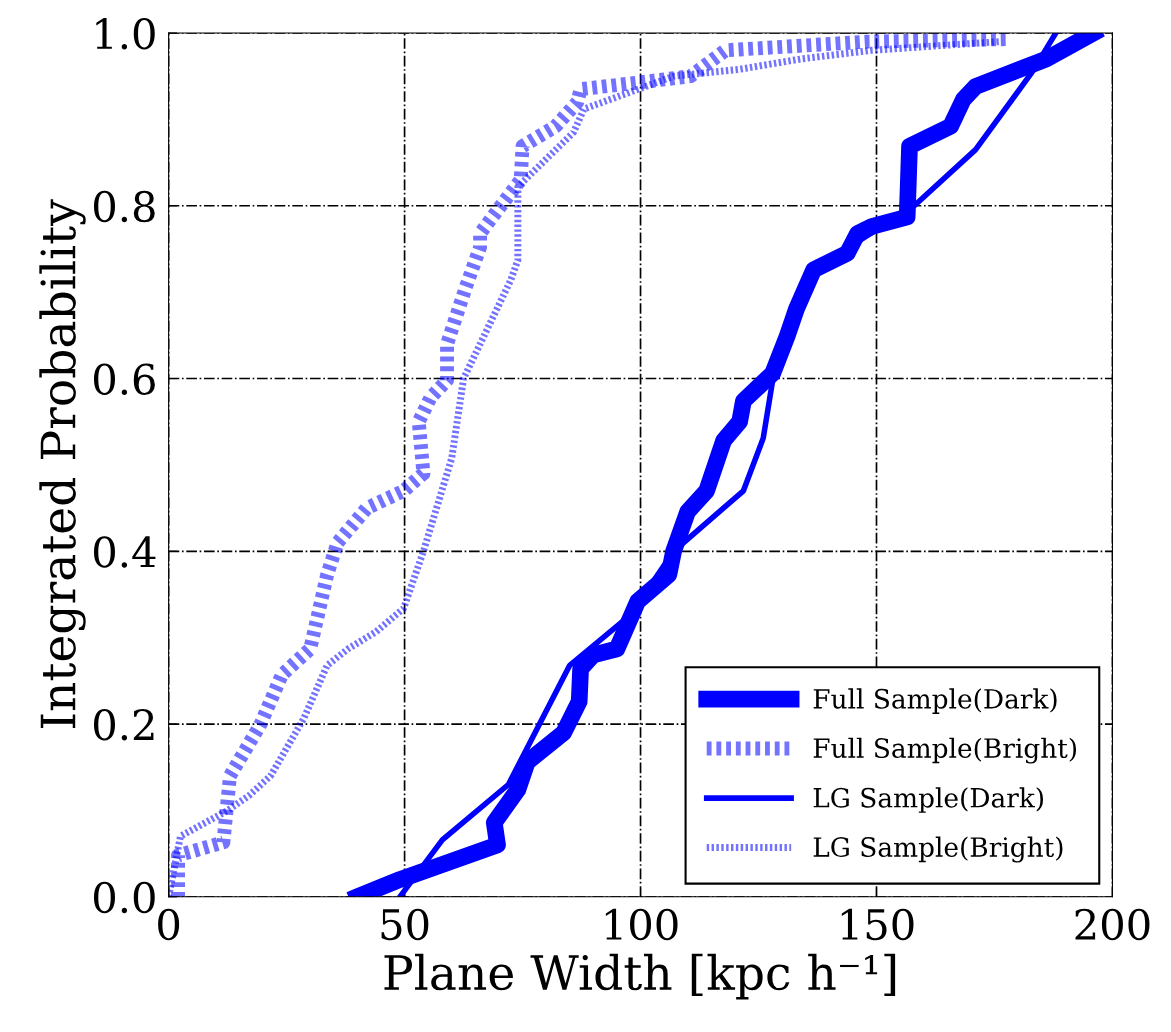 Image resolution: width=1171 pixels, height=1032 pixels. I want to click on y-tick-label: 0.2, so click(124, 724).